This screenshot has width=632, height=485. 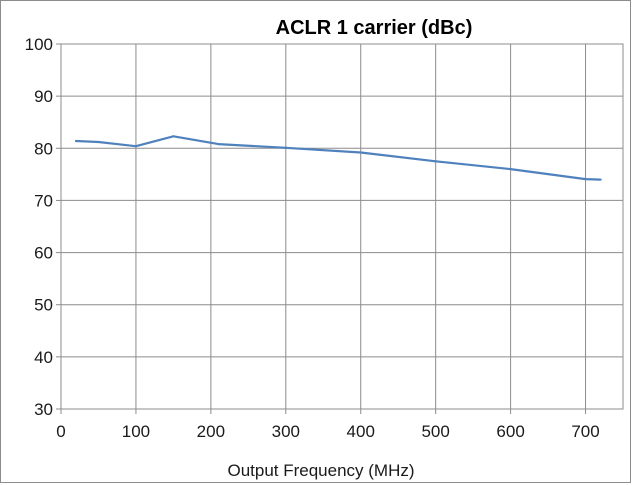 I want to click on x-tick-label: 700, so click(x=585, y=431).